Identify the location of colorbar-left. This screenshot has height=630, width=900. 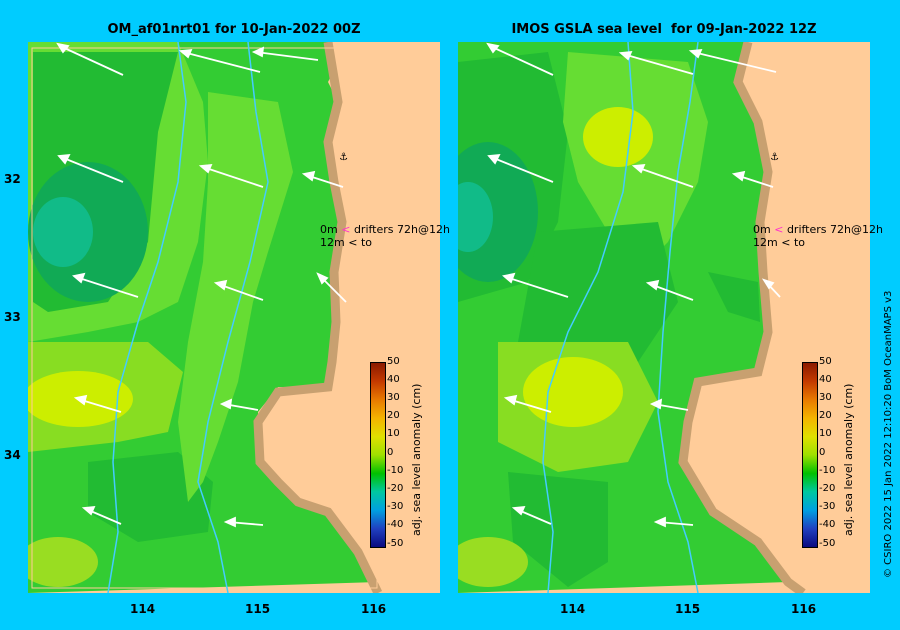
(378, 455).